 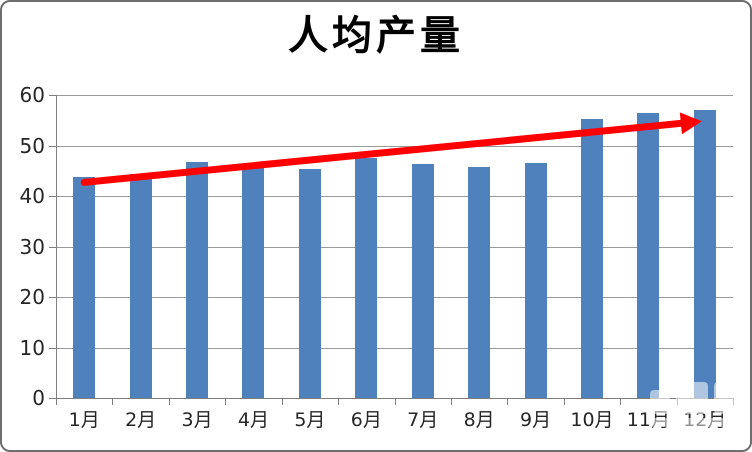 What do you see at coordinates (705, 420) in the screenshot?
I see `x-axis-label: 12月` at bounding box center [705, 420].